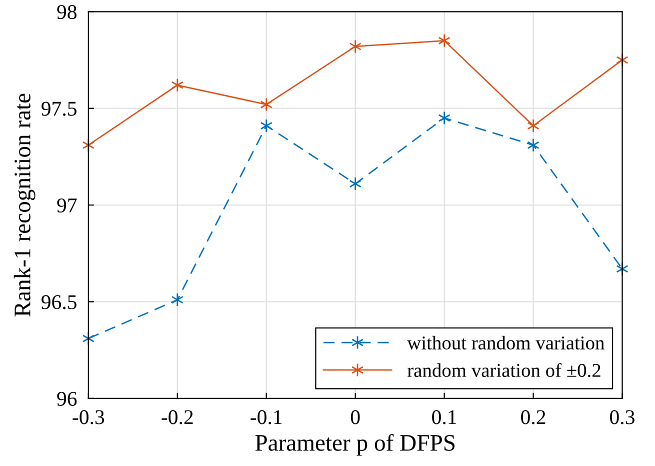 The width and height of the screenshot is (655, 466). I want to click on y-tick-label: 96, so click(67, 399).